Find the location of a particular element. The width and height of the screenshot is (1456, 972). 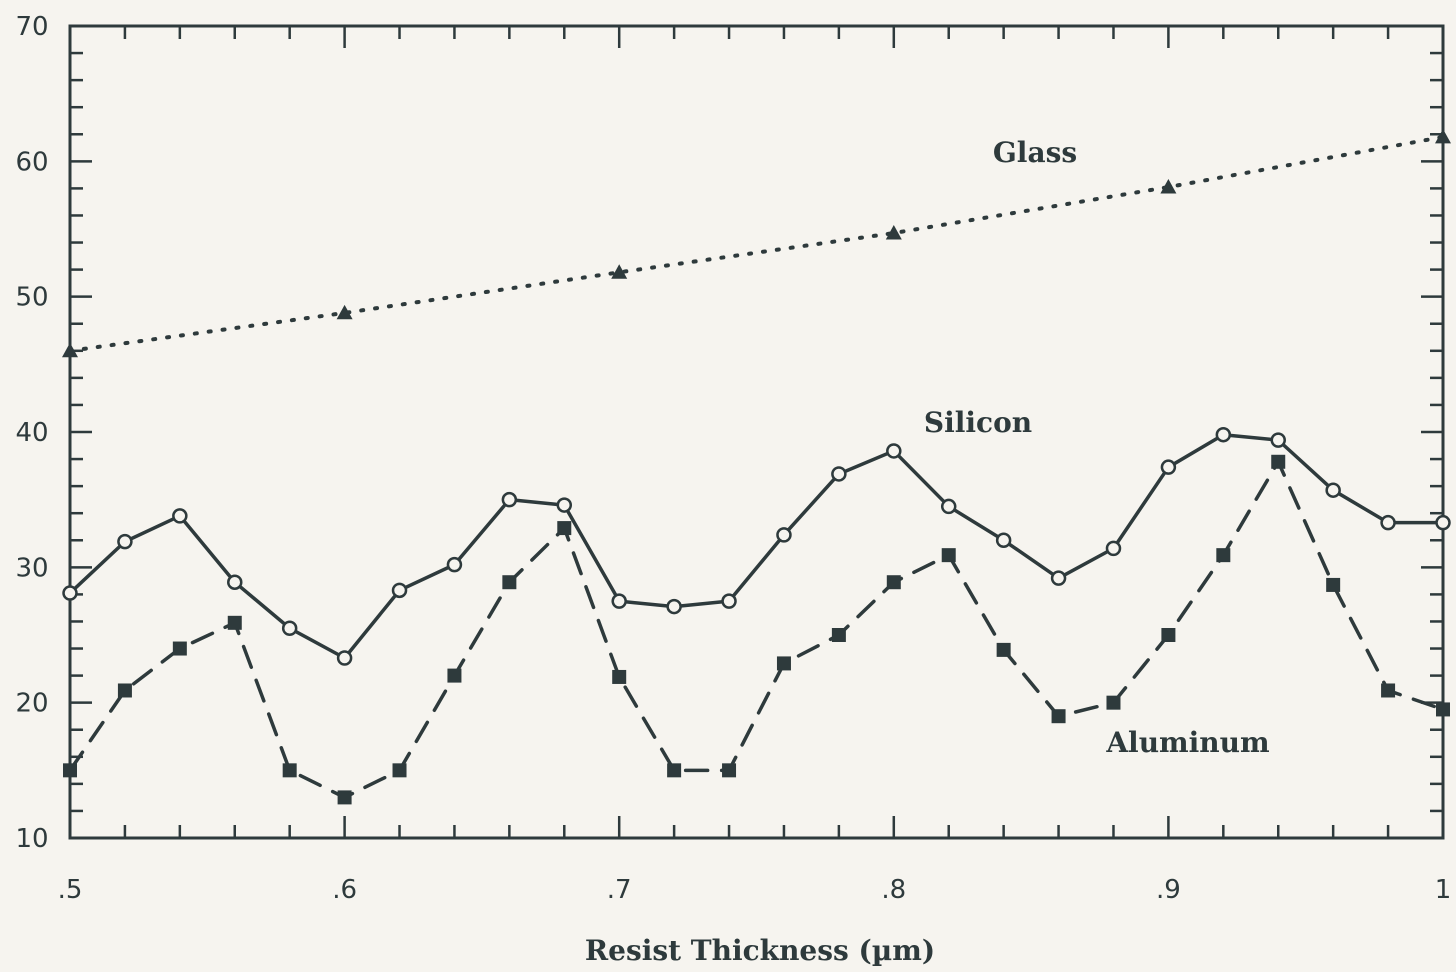

x-tick-label: .9 is located at coordinates (1168, 890).